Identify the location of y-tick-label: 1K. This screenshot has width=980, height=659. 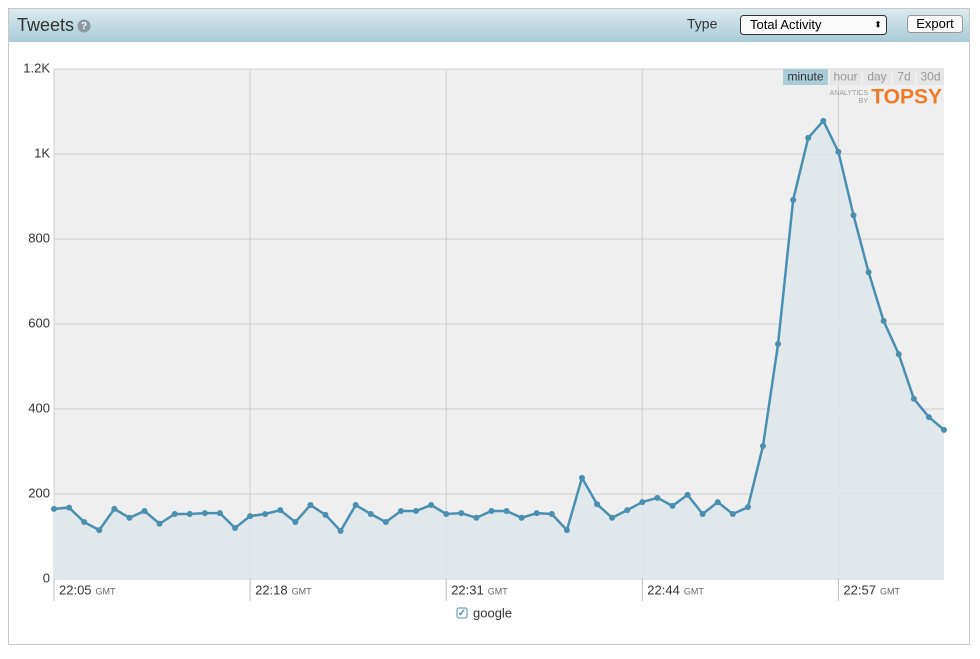
(42, 152).